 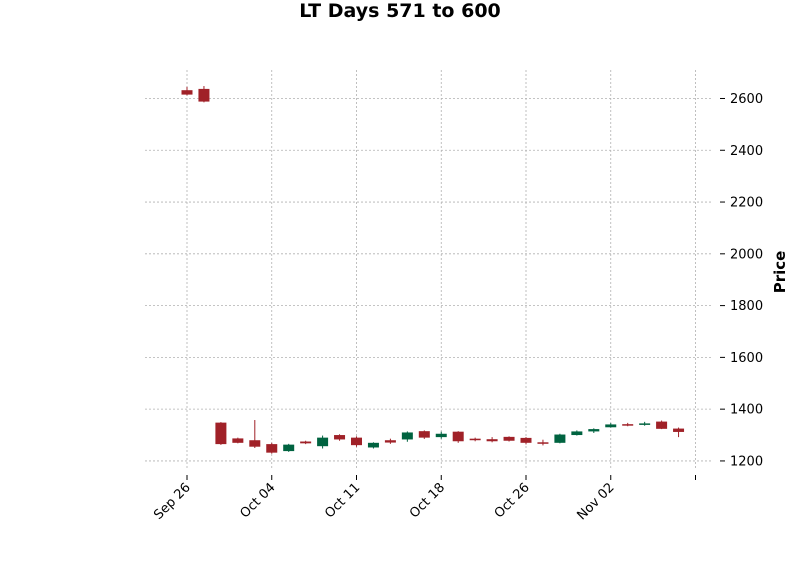 What do you see at coordinates (746, 306) in the screenshot?
I see `y-tick-label: 1800` at bounding box center [746, 306].